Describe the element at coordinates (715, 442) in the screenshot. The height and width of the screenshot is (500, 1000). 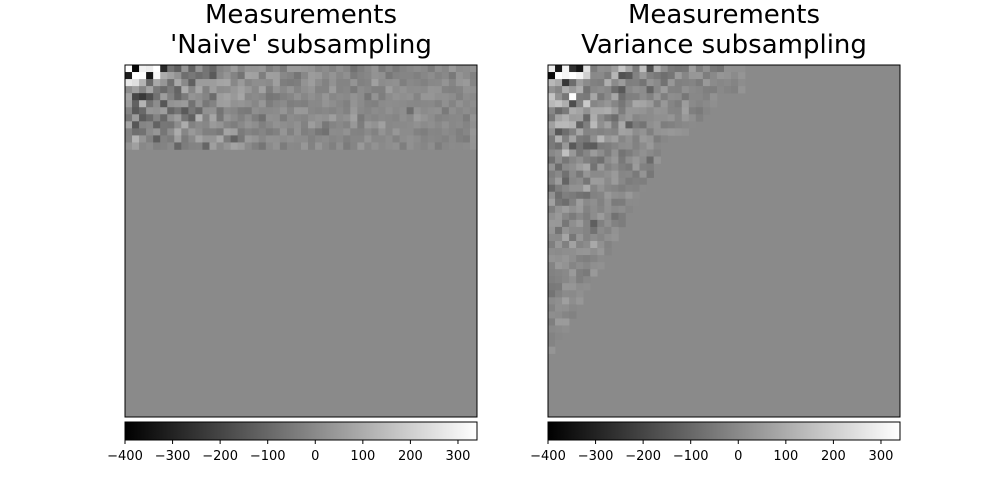
I see `colorbar-1: −400 −300 −200 −100 0 100 200 300` at that location.